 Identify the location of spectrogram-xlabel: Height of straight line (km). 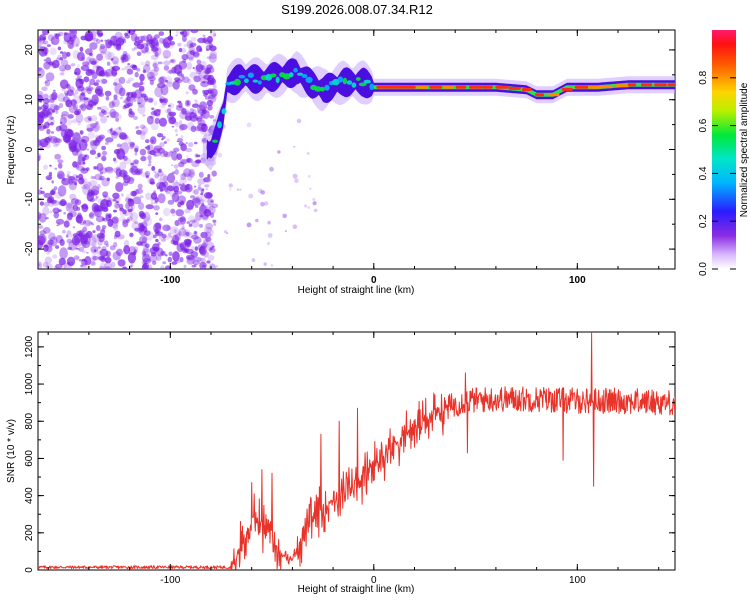
(356, 290).